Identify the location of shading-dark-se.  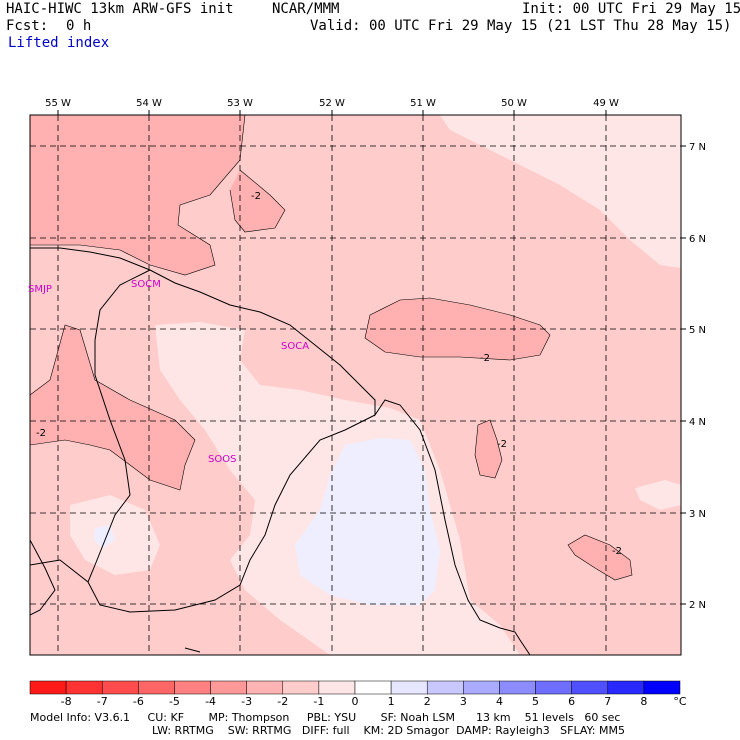
(600, 557).